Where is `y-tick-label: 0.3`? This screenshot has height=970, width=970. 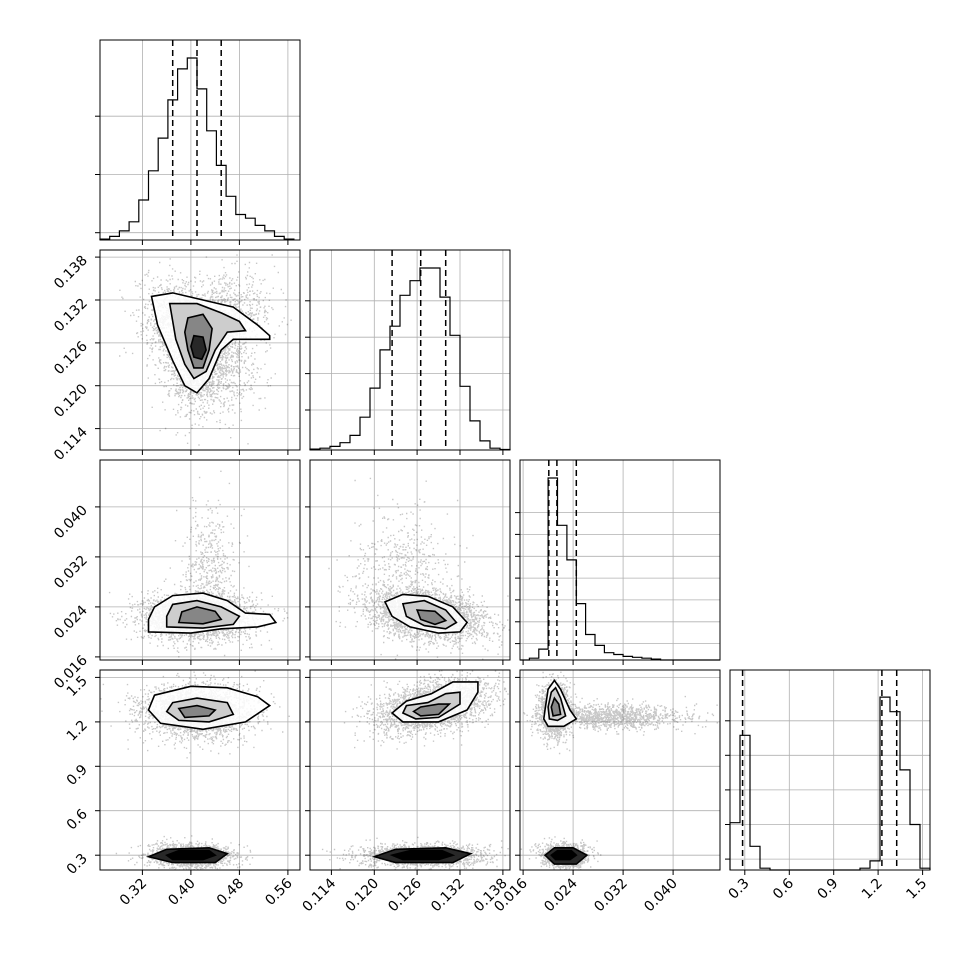 y-tick-label: 0.3 is located at coordinates (77, 864).